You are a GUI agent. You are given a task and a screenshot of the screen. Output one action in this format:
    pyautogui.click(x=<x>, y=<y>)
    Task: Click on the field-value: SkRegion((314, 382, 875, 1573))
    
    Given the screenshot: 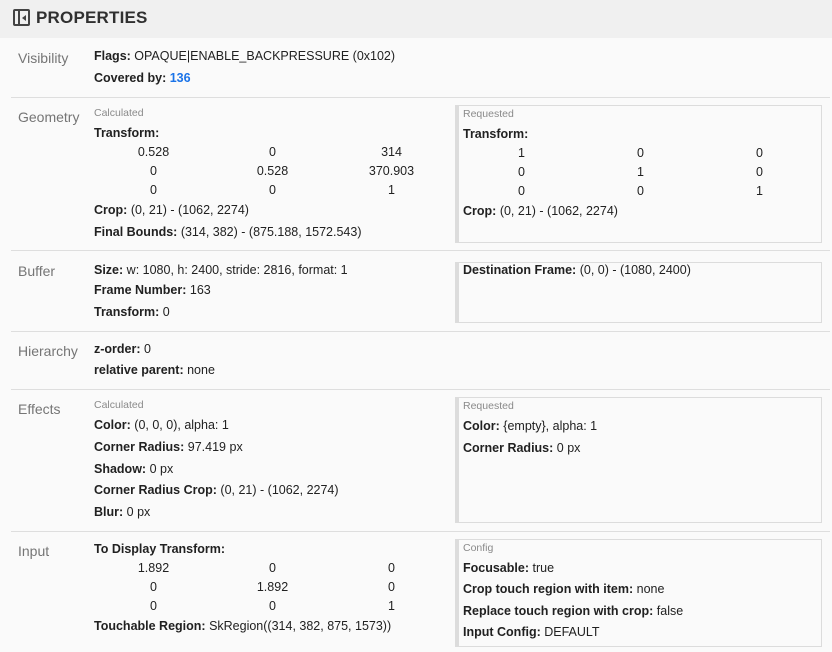 What is the action you would take?
    pyautogui.click(x=300, y=626)
    